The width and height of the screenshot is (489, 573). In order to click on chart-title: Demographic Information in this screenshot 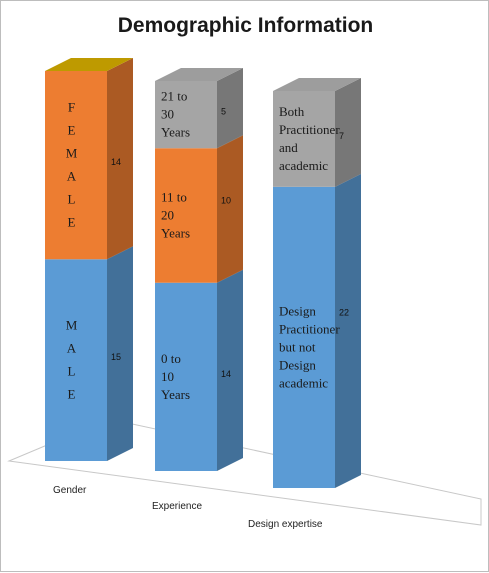, I will do `click(245, 25)`.